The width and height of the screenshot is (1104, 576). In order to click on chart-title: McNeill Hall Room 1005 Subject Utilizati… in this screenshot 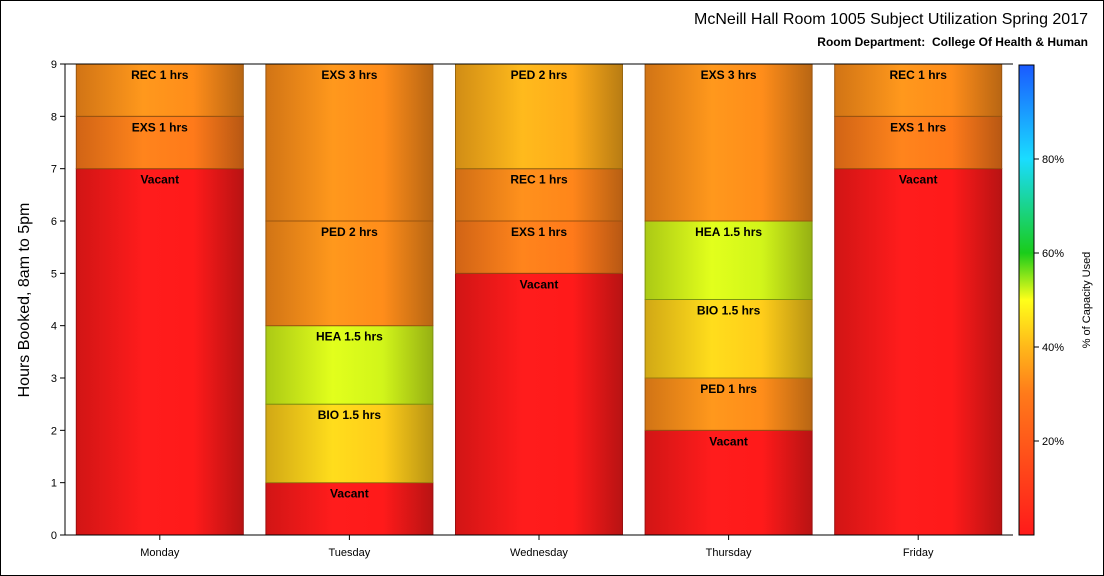, I will do `click(891, 19)`.